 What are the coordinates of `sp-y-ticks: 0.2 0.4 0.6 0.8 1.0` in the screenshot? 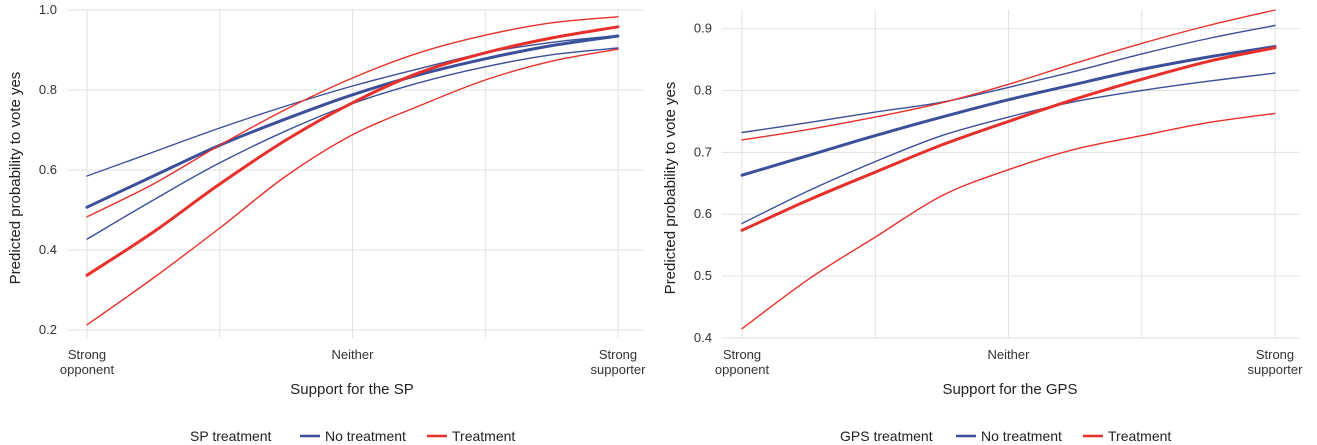 It's located at (48, 169).